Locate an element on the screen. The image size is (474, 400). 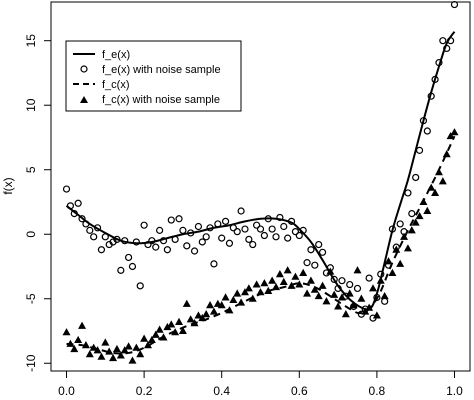
y-axis-label: f(x) is located at coordinates (8, 185).